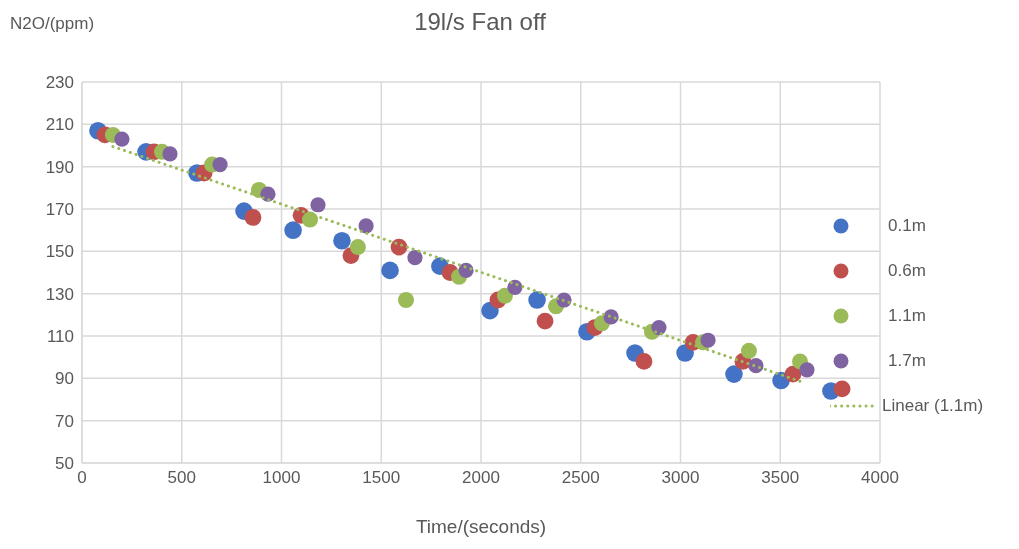  I want to click on x-tick-label: 500, so click(181, 478).